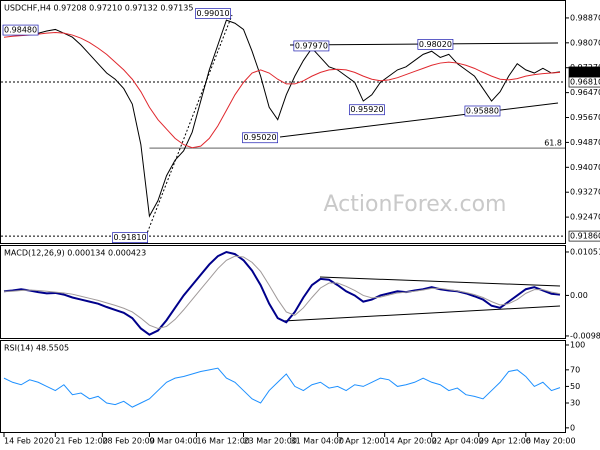 This screenshot has width=600, height=450. Describe the element at coordinates (585, 17) in the screenshot. I see `y-tick-label: 0.98870` at that location.